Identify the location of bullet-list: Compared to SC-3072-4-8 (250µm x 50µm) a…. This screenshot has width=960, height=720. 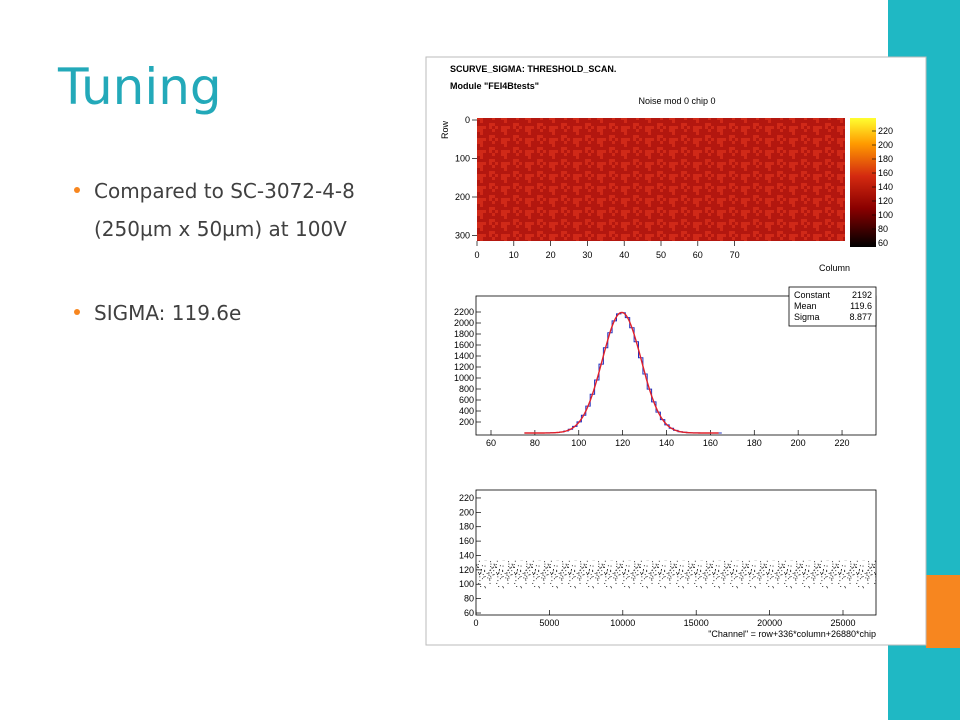
(237, 275).